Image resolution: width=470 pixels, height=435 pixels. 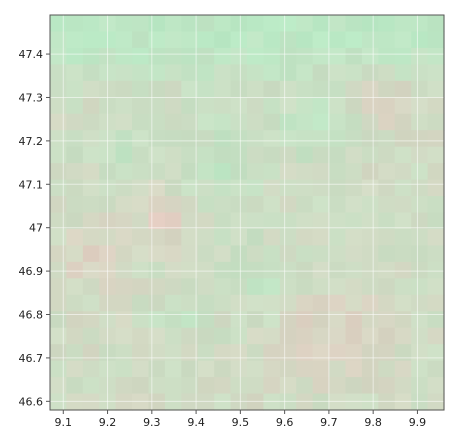 I want to click on x-axis: 9.1 9.2 9.3 9.4 9.5 9.6 9.7 9.8 9.9, so click(x=240, y=419).